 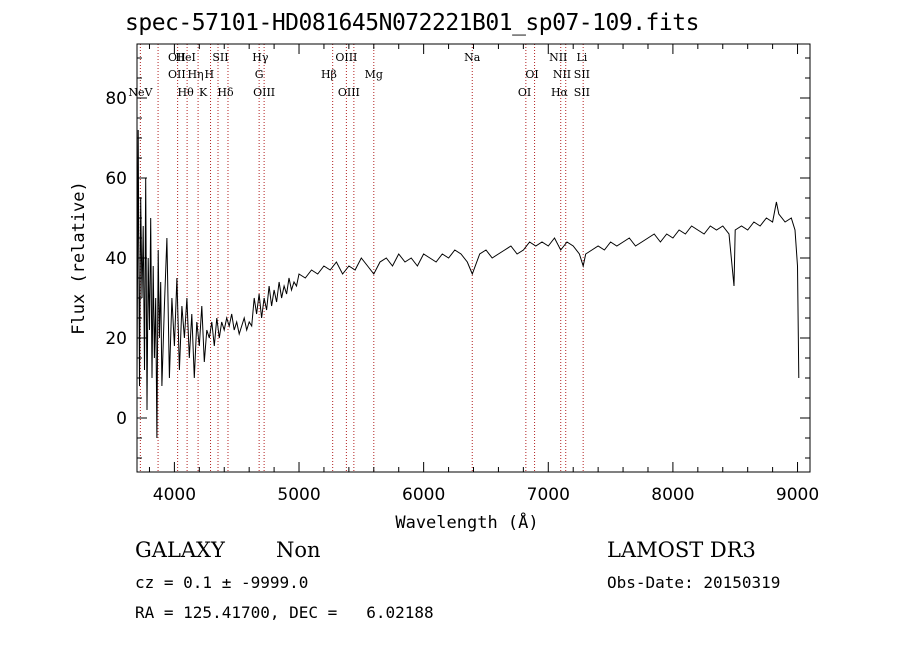 I want to click on x-tick-label: 9000, so click(x=797, y=495).